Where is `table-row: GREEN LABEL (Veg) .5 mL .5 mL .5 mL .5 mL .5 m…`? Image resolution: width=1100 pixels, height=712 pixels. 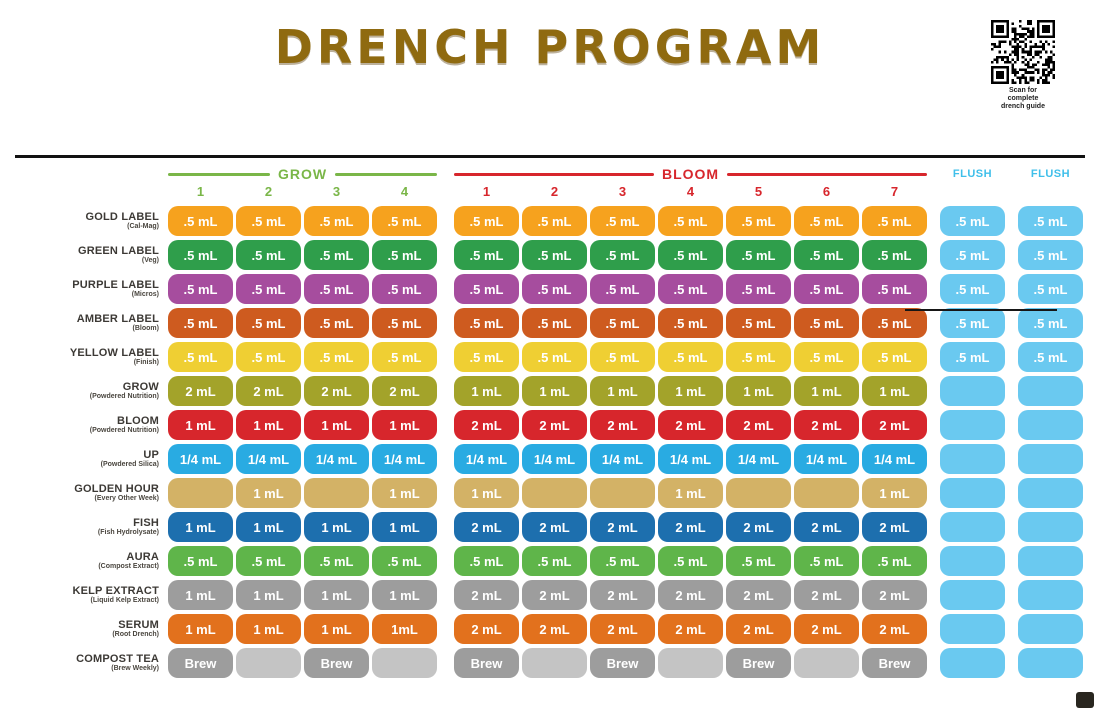 table-row: GREEN LABEL (Veg) .5 mL .5 mL .5 mL .5 mL .5 m… is located at coordinates (552, 255).